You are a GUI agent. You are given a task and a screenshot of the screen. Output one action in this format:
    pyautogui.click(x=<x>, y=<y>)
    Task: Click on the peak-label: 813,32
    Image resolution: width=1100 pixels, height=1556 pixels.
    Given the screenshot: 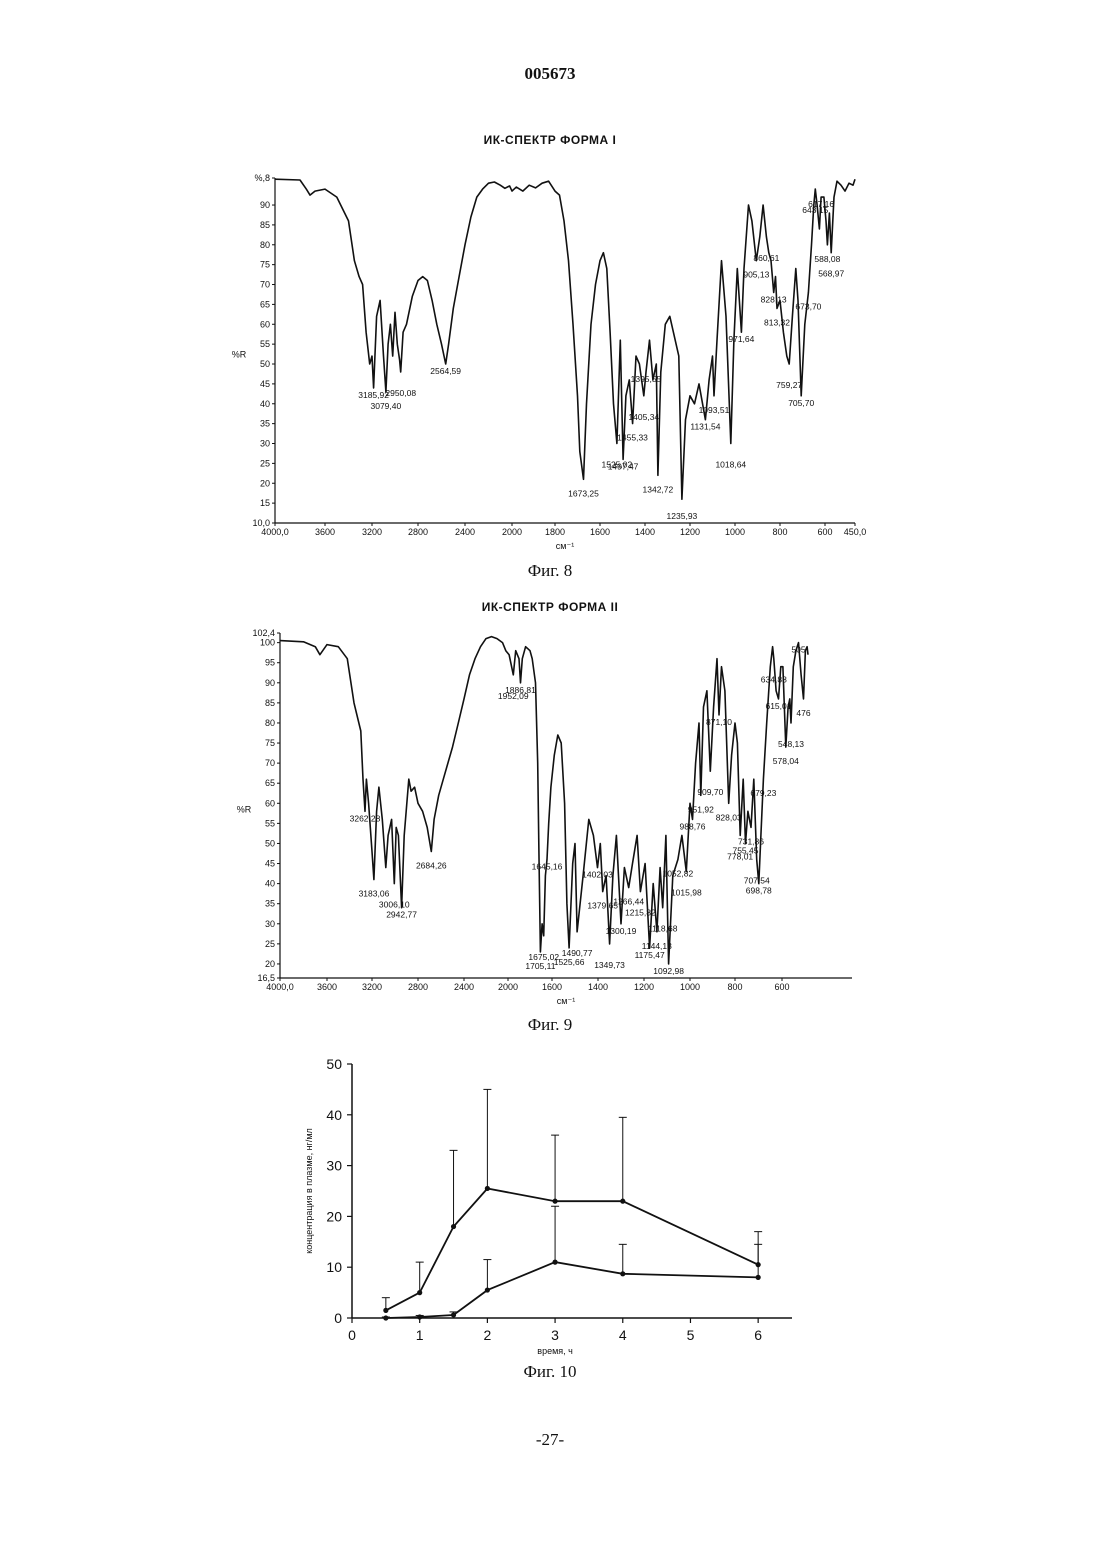 What is the action you would take?
    pyautogui.click(x=777, y=322)
    